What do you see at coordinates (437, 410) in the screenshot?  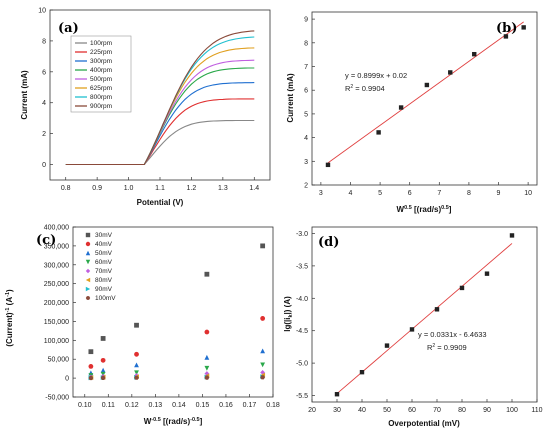 I see `panel-d-xtick-label: 70` at bounding box center [437, 410].